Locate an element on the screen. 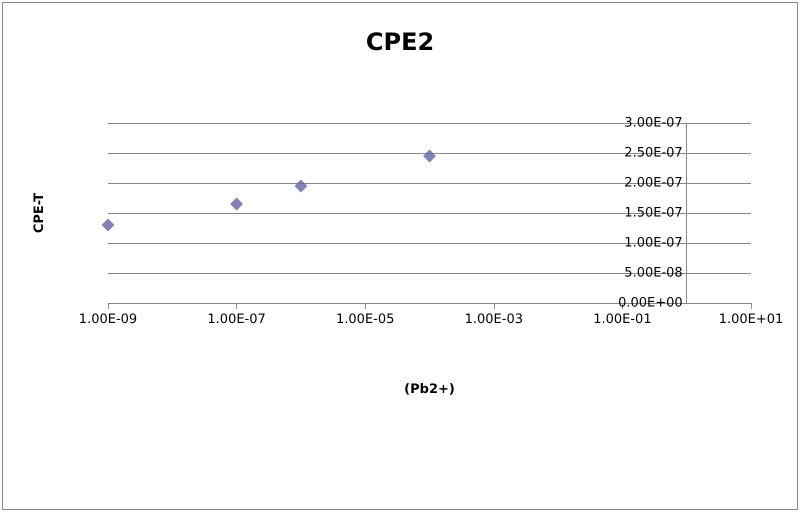 The height and width of the screenshot is (512, 800). x-tick-label: 1.00E-03 is located at coordinates (494, 319).